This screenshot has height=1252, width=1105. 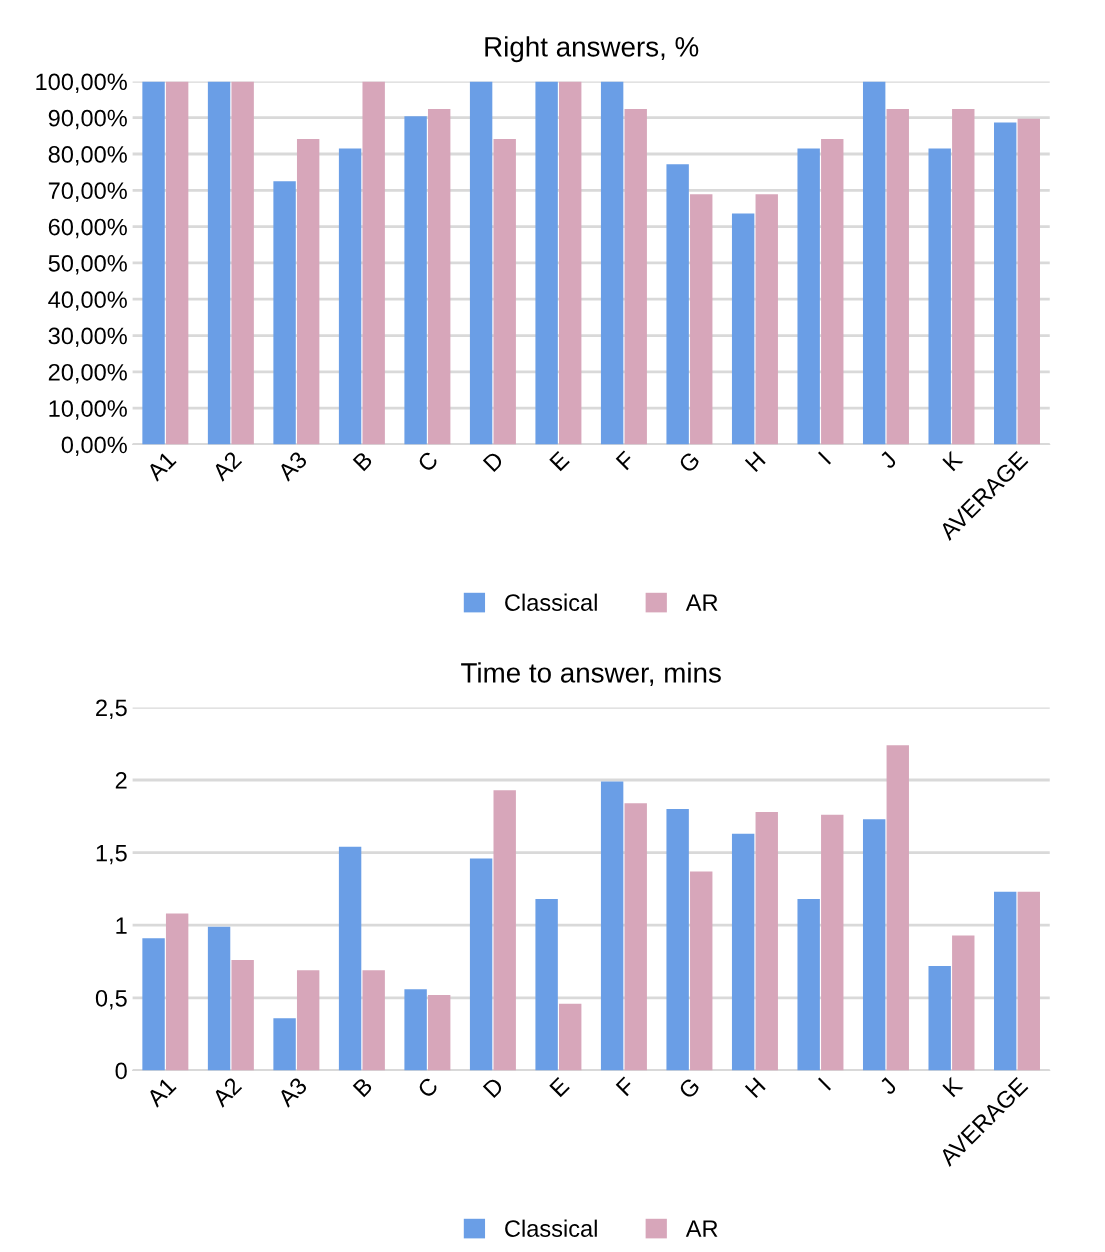 What do you see at coordinates (592, 49) in the screenshot?
I see `chart-title: Right answers, %` at bounding box center [592, 49].